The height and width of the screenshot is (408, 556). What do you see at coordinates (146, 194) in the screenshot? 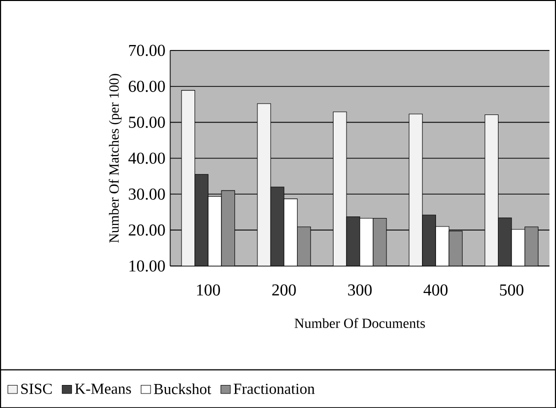
I see `y-tick-label: 30.00` at bounding box center [146, 194].